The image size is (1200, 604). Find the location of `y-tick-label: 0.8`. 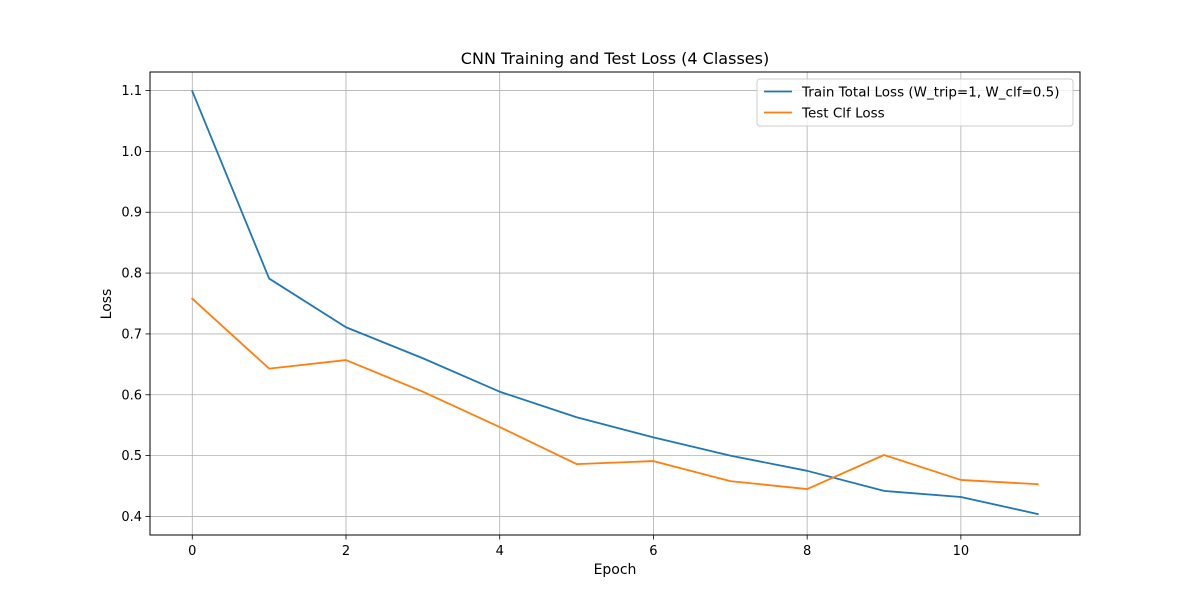

y-tick-label: 0.8 is located at coordinates (131, 274).